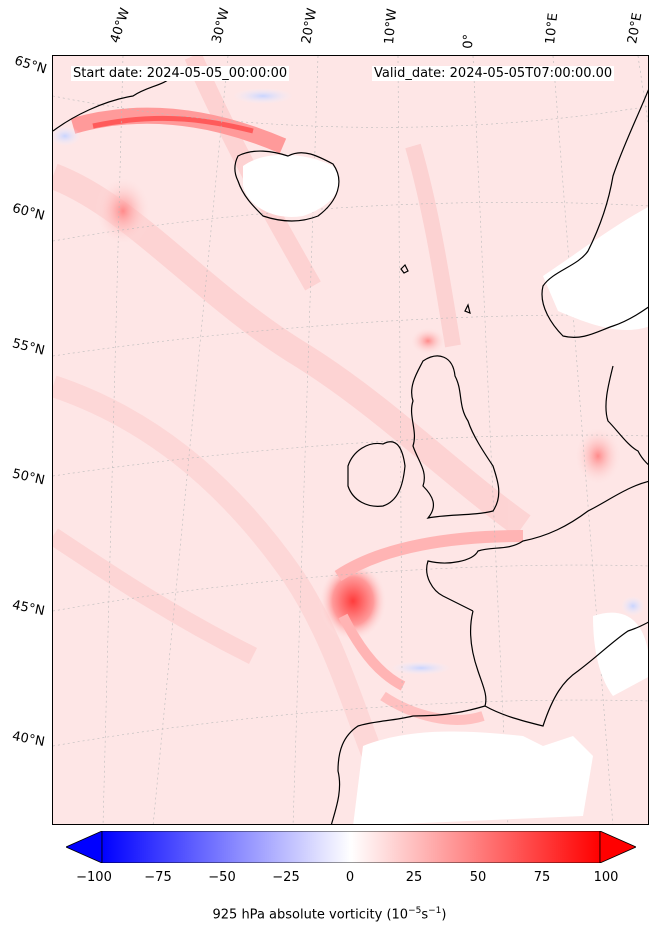 The width and height of the screenshot is (659, 936). What do you see at coordinates (222, 877) in the screenshot?
I see `colorbar-tick: −50` at bounding box center [222, 877].